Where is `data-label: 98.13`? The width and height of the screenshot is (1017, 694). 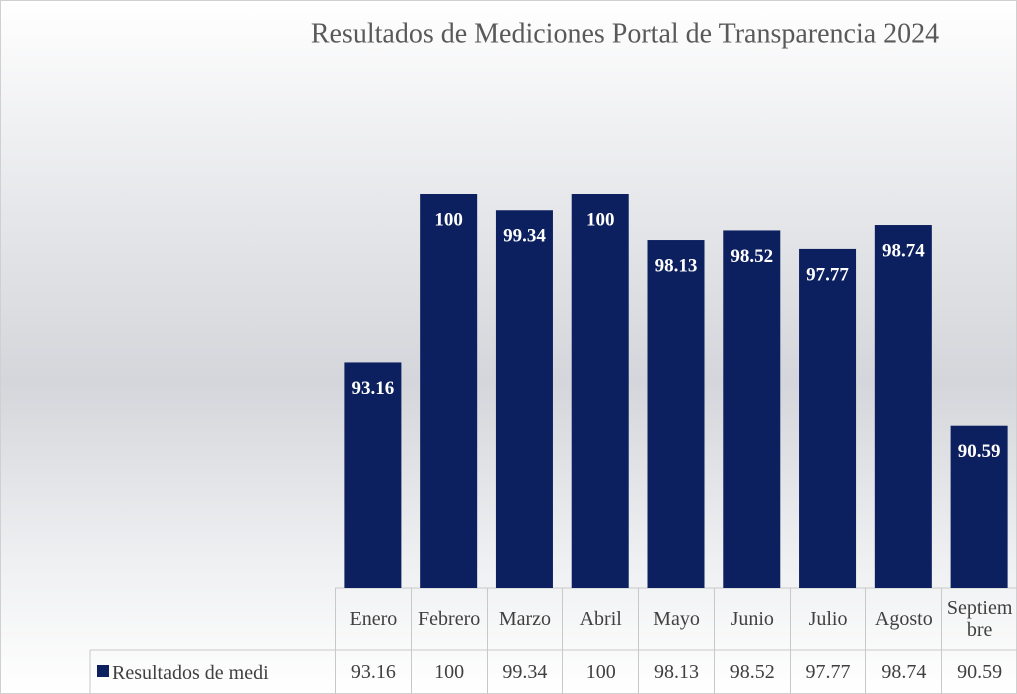 data-label: 98.13 is located at coordinates (676, 265).